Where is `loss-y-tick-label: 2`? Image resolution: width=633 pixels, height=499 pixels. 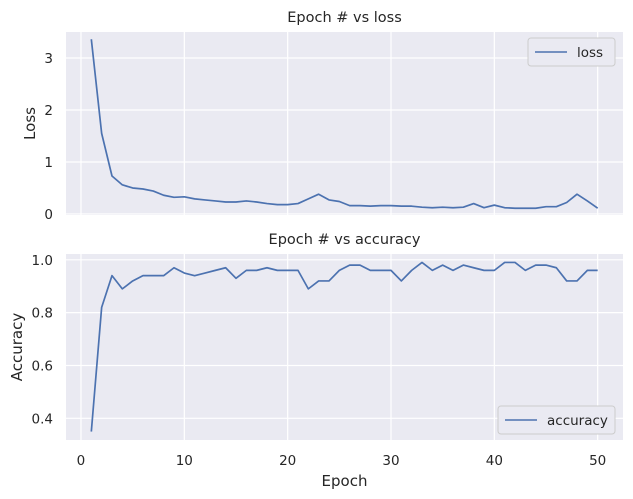 loss-y-tick-label: 2 is located at coordinates (48, 111).